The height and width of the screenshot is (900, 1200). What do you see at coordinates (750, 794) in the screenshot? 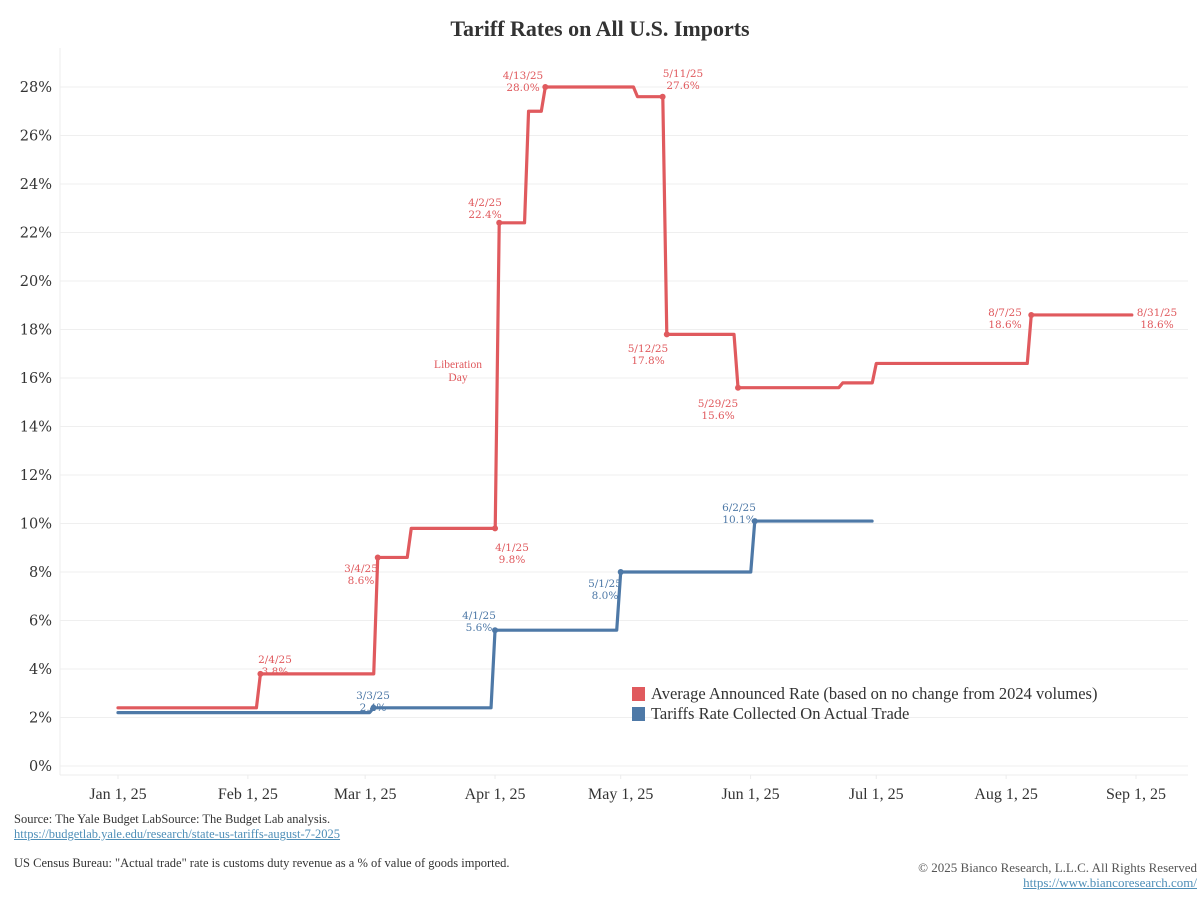
I see `x-tick-label: Jun 1, 25` at bounding box center [750, 794].